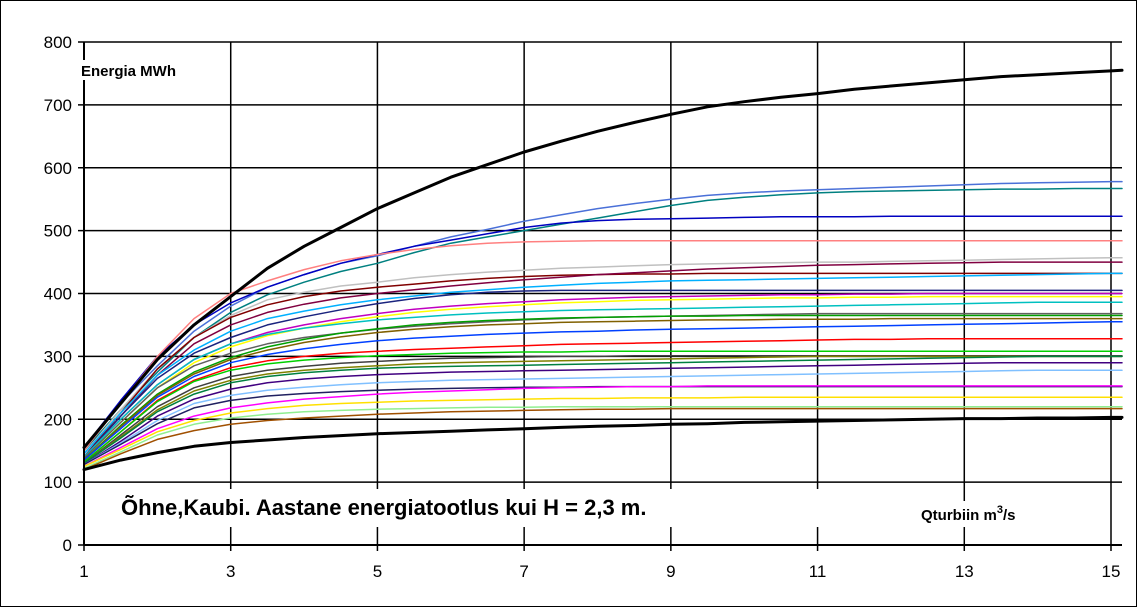  I want to click on y-tick-labels: 0 100 200 300 400 500 600 700 800, so click(58, 294).